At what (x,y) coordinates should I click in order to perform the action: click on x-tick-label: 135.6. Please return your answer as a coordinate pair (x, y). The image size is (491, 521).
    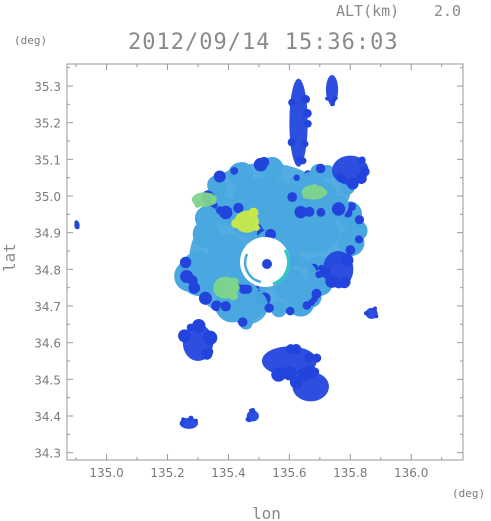
    Looking at the image, I should click on (289, 473).